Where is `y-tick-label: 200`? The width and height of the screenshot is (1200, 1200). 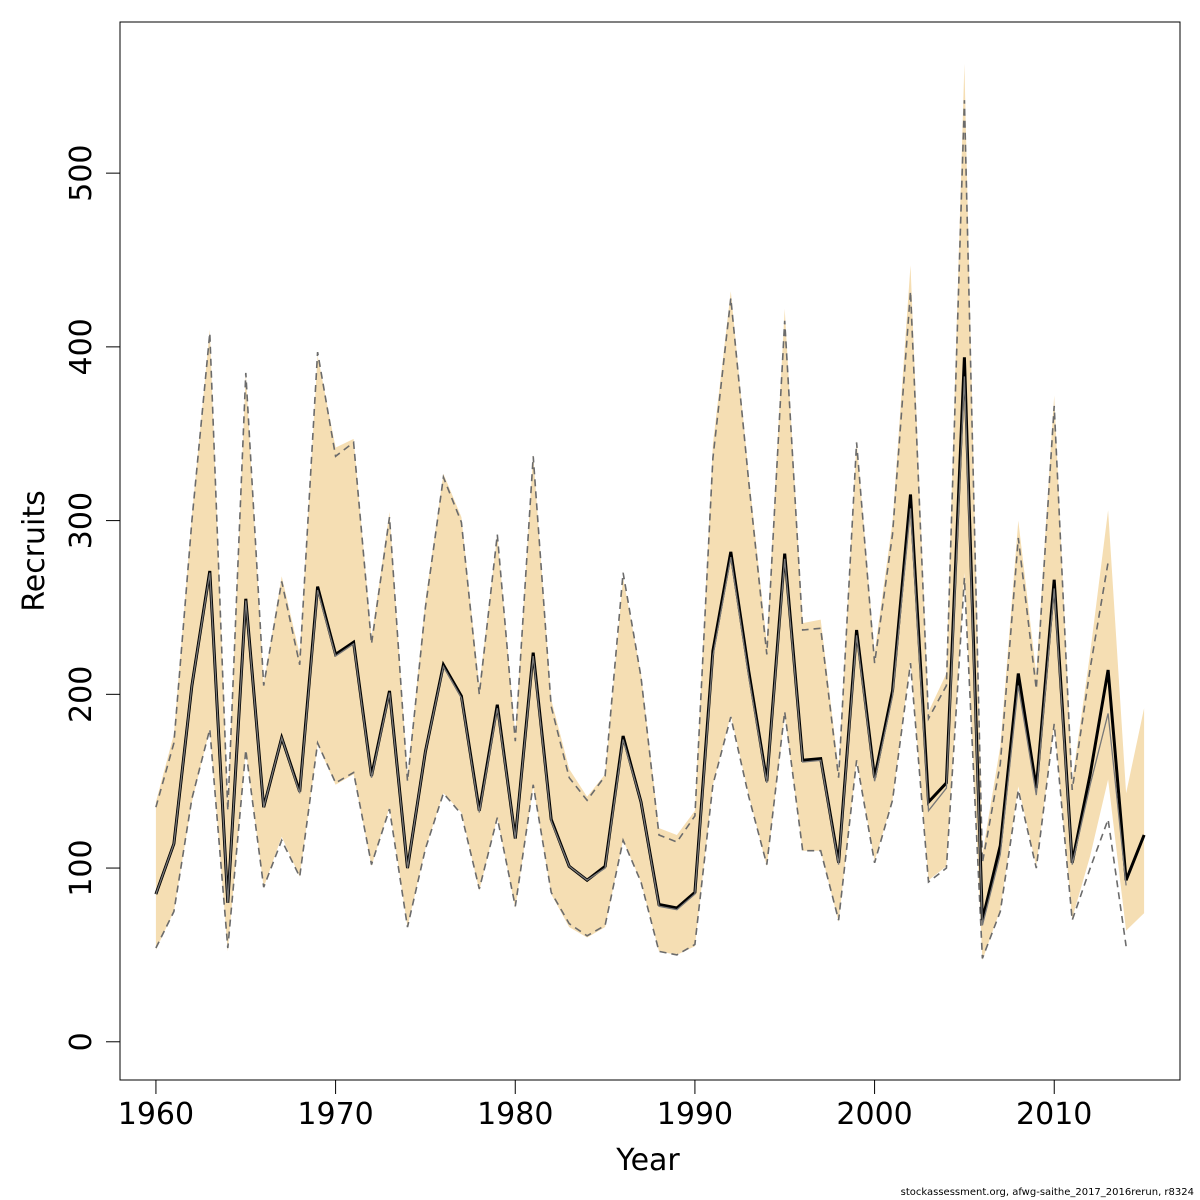 y-tick-label: 200 is located at coordinates (81, 694).